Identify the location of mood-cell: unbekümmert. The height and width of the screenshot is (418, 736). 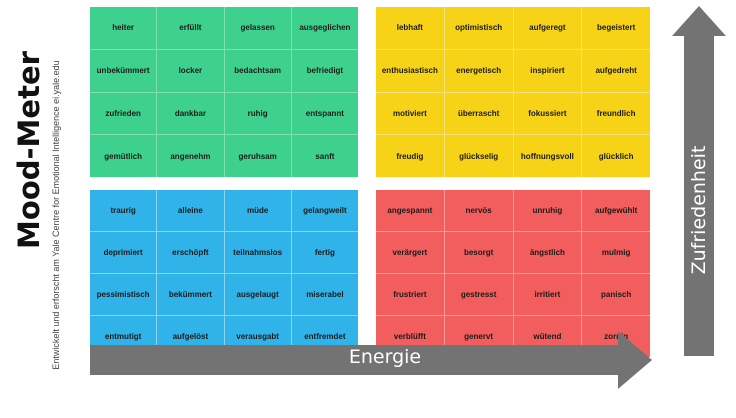
(123, 70).